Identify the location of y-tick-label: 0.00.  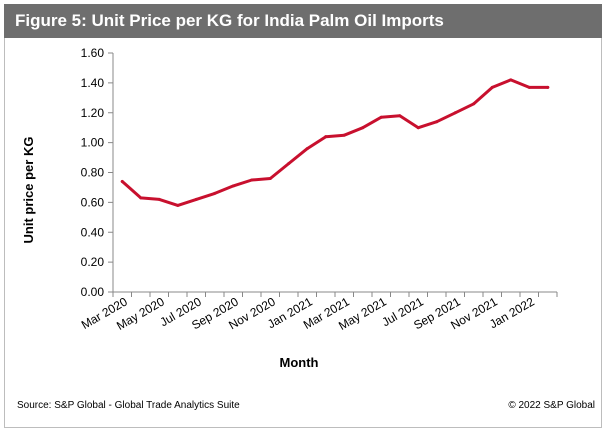
(93, 292).